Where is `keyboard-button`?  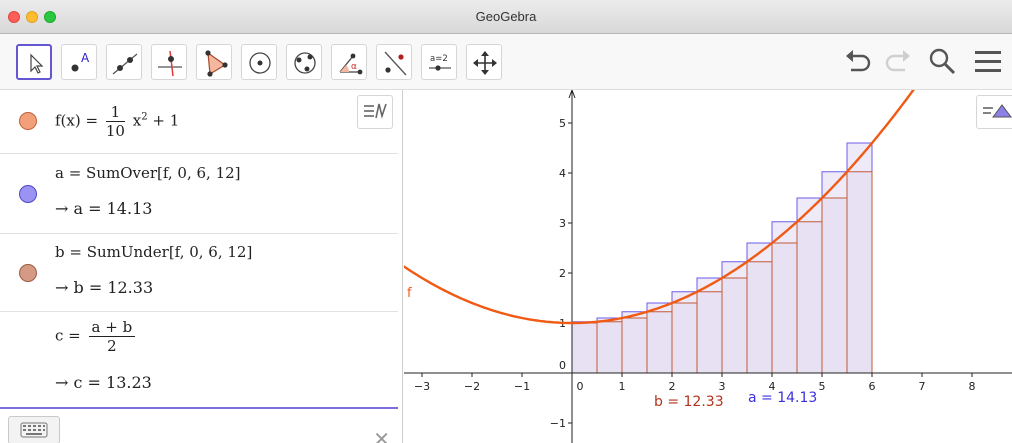 keyboard-button is located at coordinates (34, 429).